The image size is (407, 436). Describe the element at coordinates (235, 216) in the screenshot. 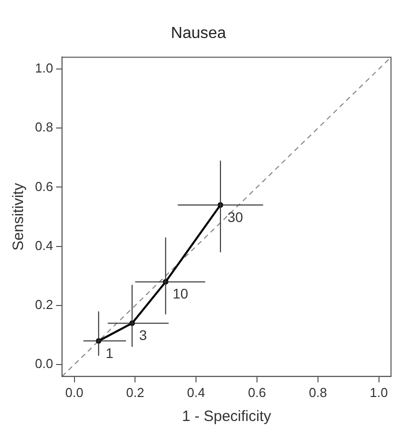

I see `annotation: 30` at that location.